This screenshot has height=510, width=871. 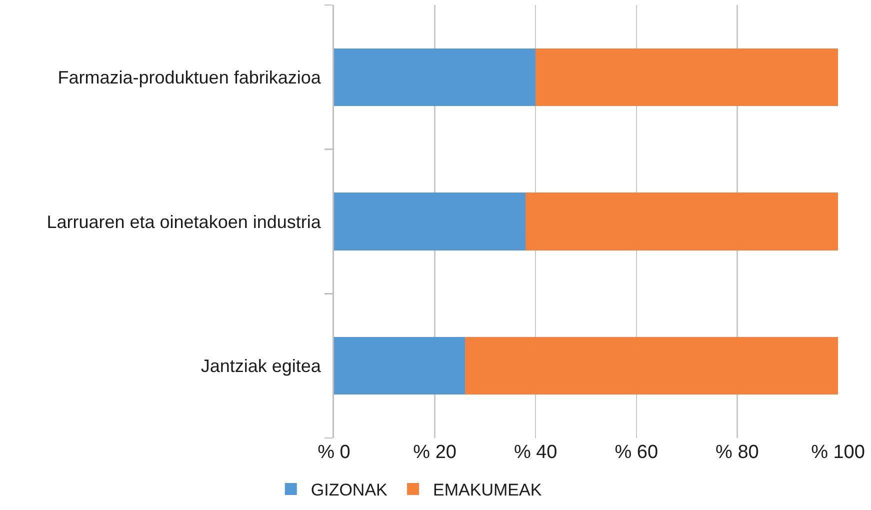 What do you see at coordinates (737, 452) in the screenshot?
I see `x-tick-label: % 80` at bounding box center [737, 452].